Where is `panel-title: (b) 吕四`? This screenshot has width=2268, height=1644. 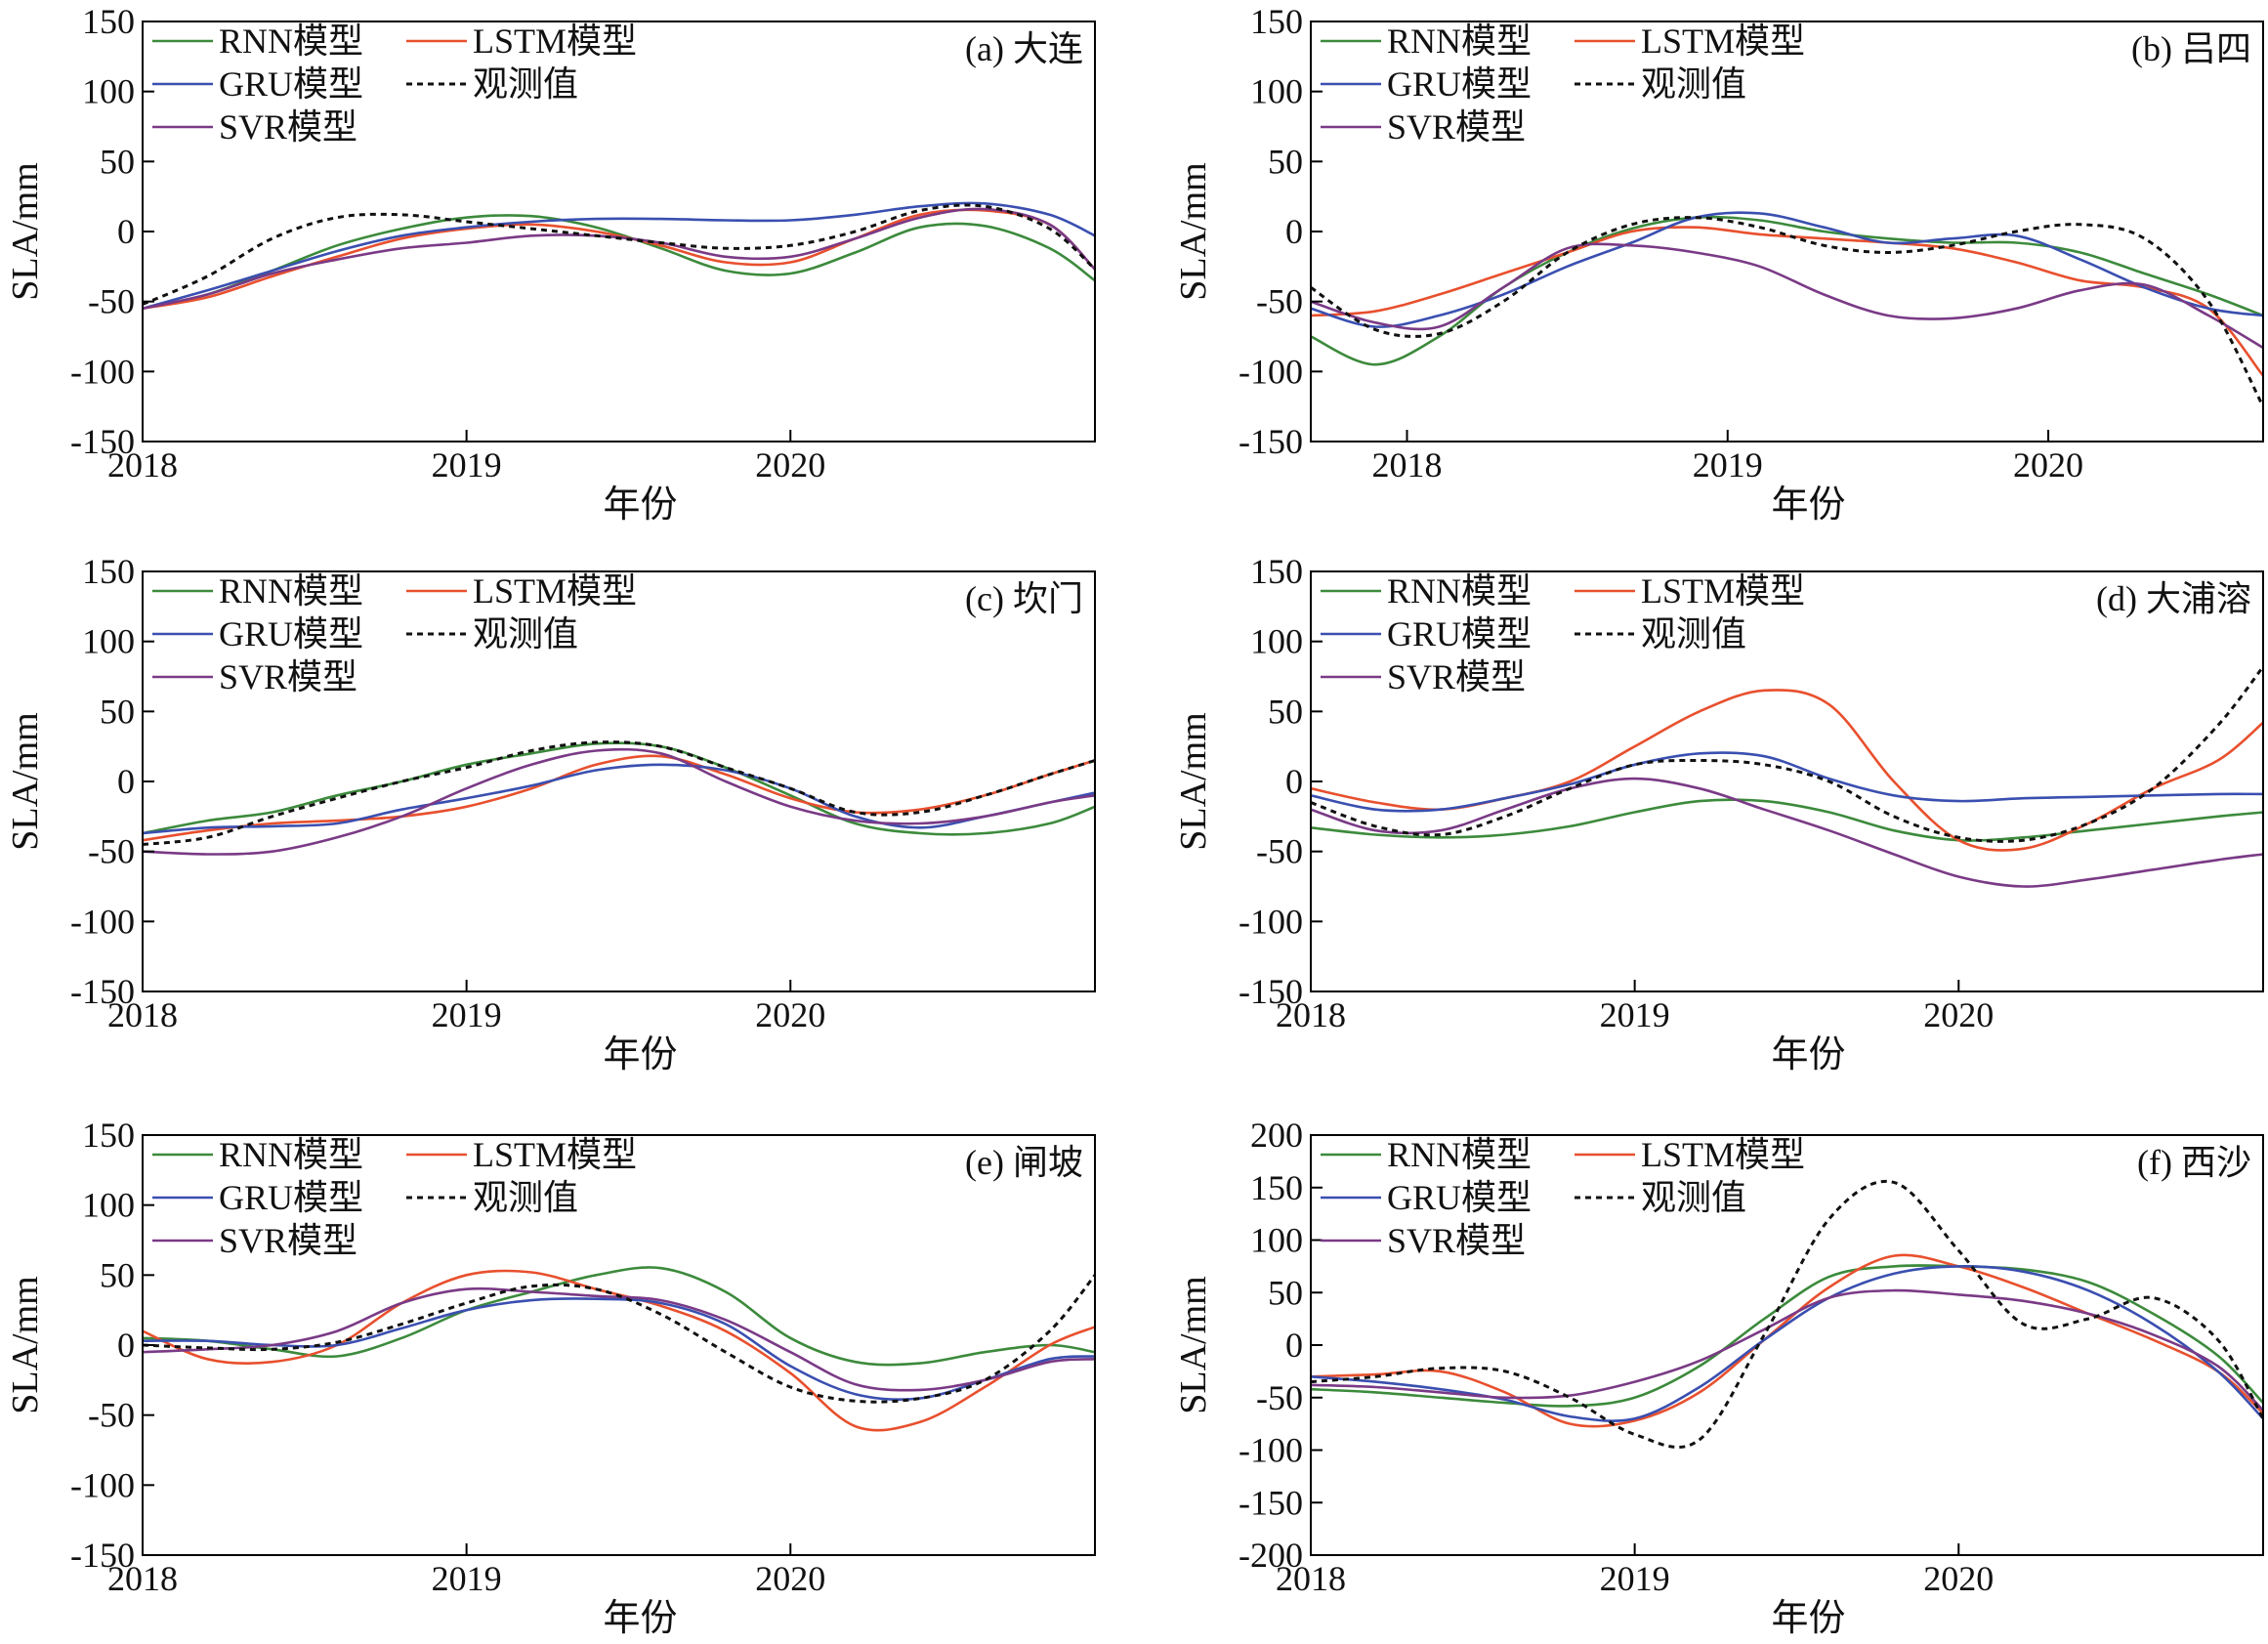 panel-title: (b) 吕四 is located at coordinates (2191, 48).